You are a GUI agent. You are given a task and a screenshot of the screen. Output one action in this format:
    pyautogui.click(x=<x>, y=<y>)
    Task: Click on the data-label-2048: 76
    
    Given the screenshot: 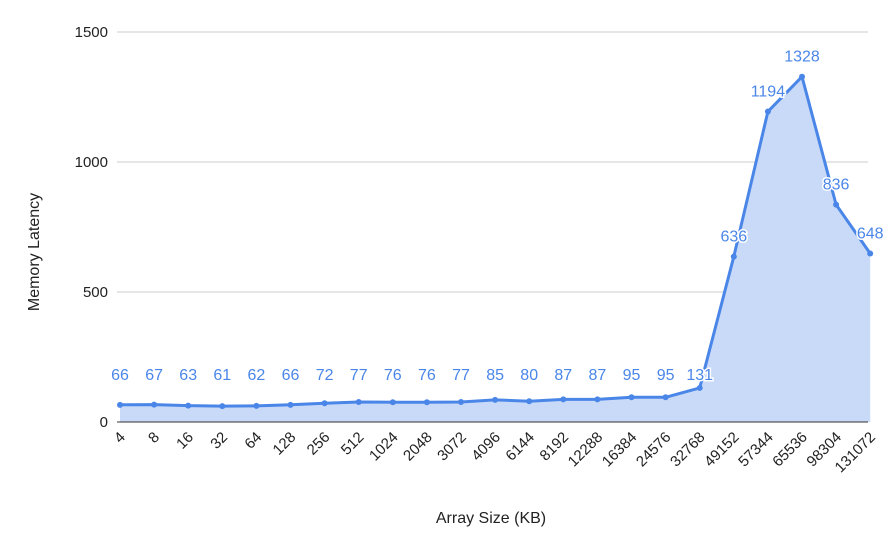 What is the action you would take?
    pyautogui.click(x=427, y=375)
    